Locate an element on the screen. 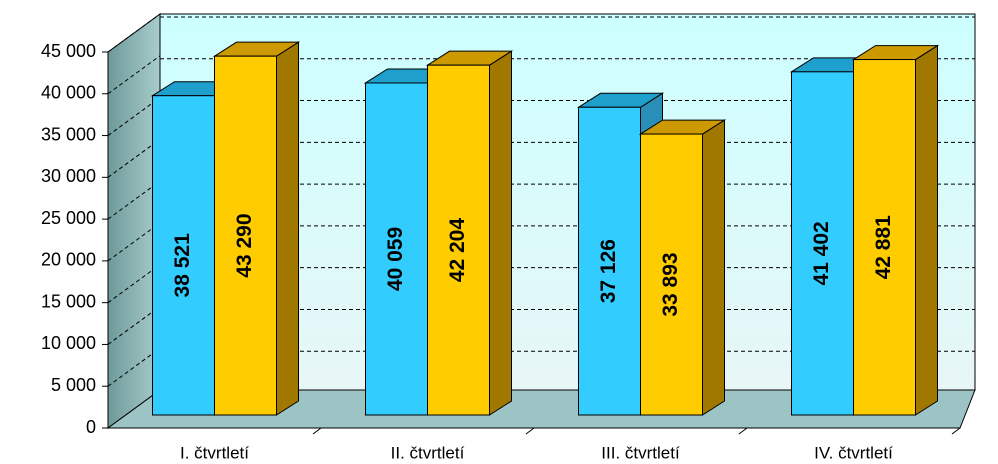 The width and height of the screenshot is (998, 464). value-label: 42 881 is located at coordinates (883, 247).